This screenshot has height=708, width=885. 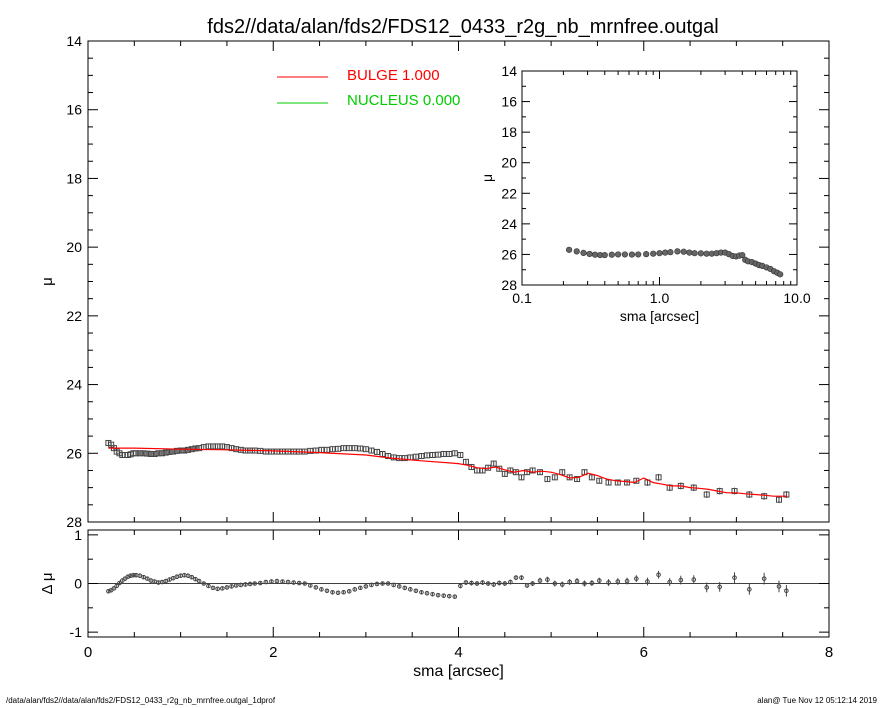 What do you see at coordinates (47, 281) in the screenshot?
I see `main-y-axis-label: μ` at bounding box center [47, 281].